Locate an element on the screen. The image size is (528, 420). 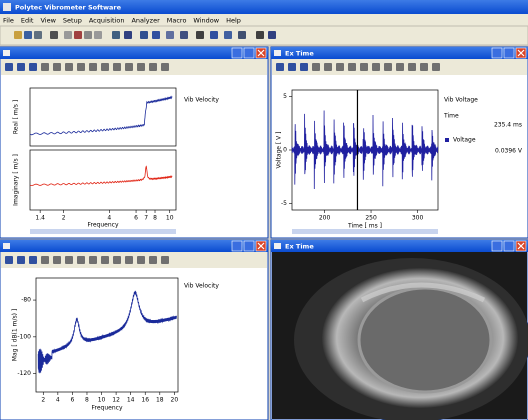
close-icon is located at coordinates (521, 53).